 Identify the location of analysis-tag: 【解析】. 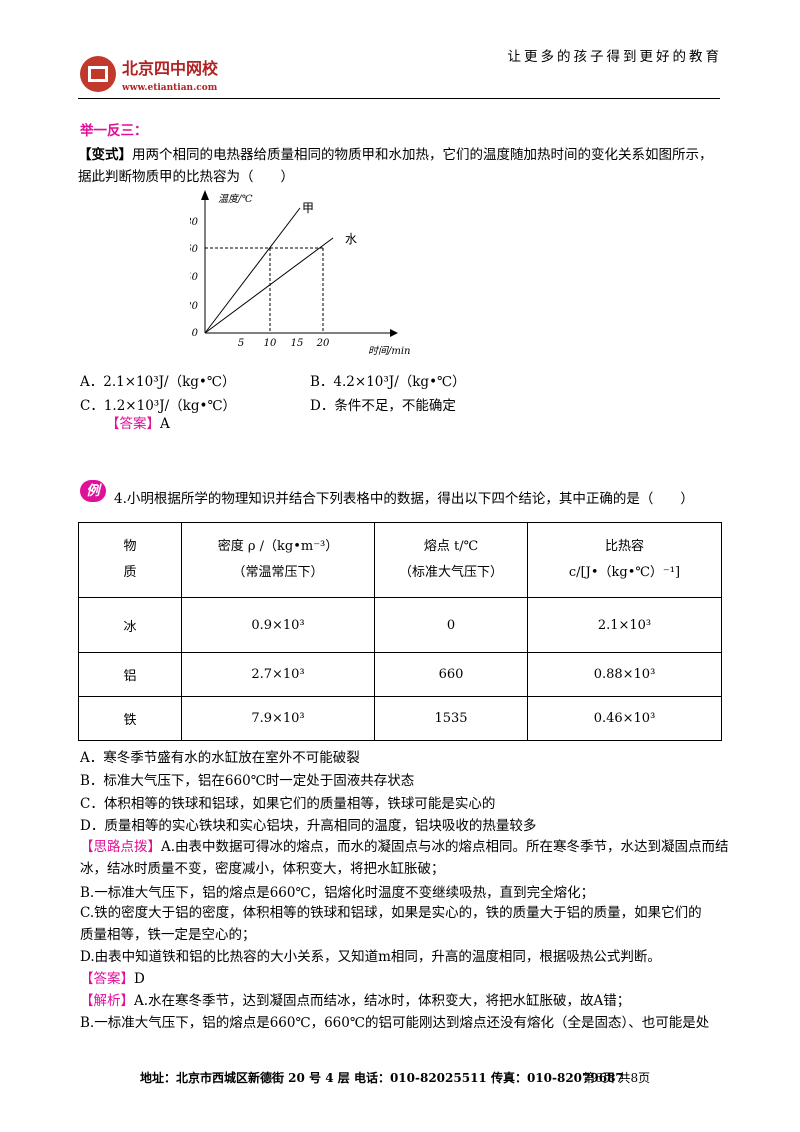
(107, 1001).